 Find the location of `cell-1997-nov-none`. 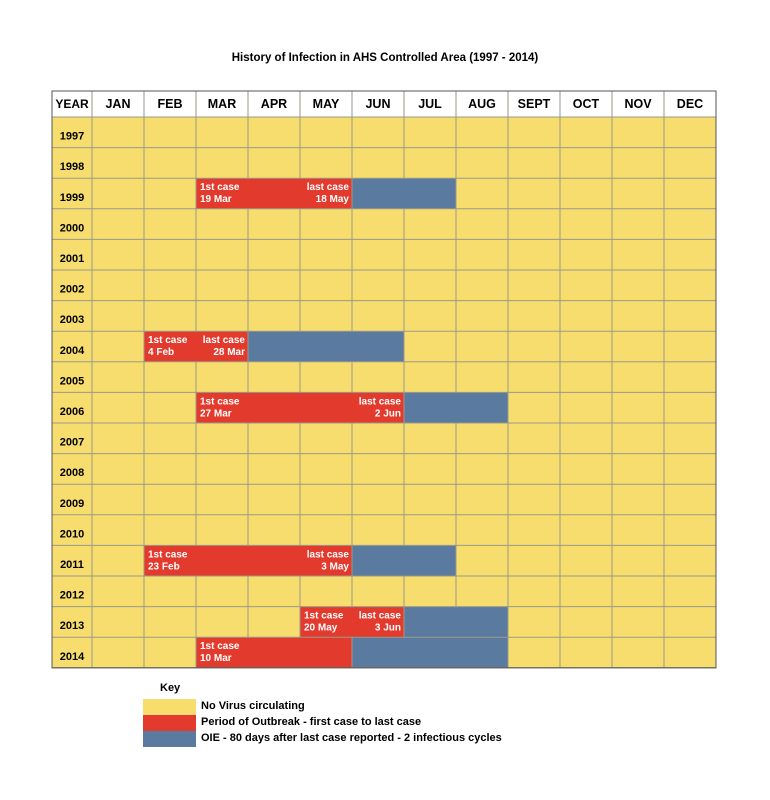

cell-1997-nov-none is located at coordinates (638, 132).